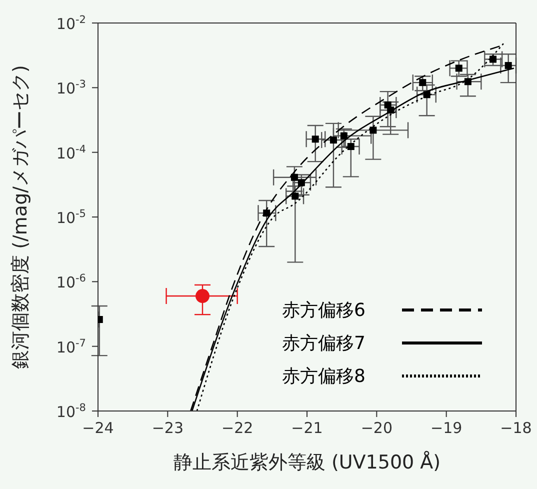 The width and height of the screenshot is (537, 489). What do you see at coordinates (238, 428) in the screenshot?
I see `x-tick-label: −22` at bounding box center [238, 428].